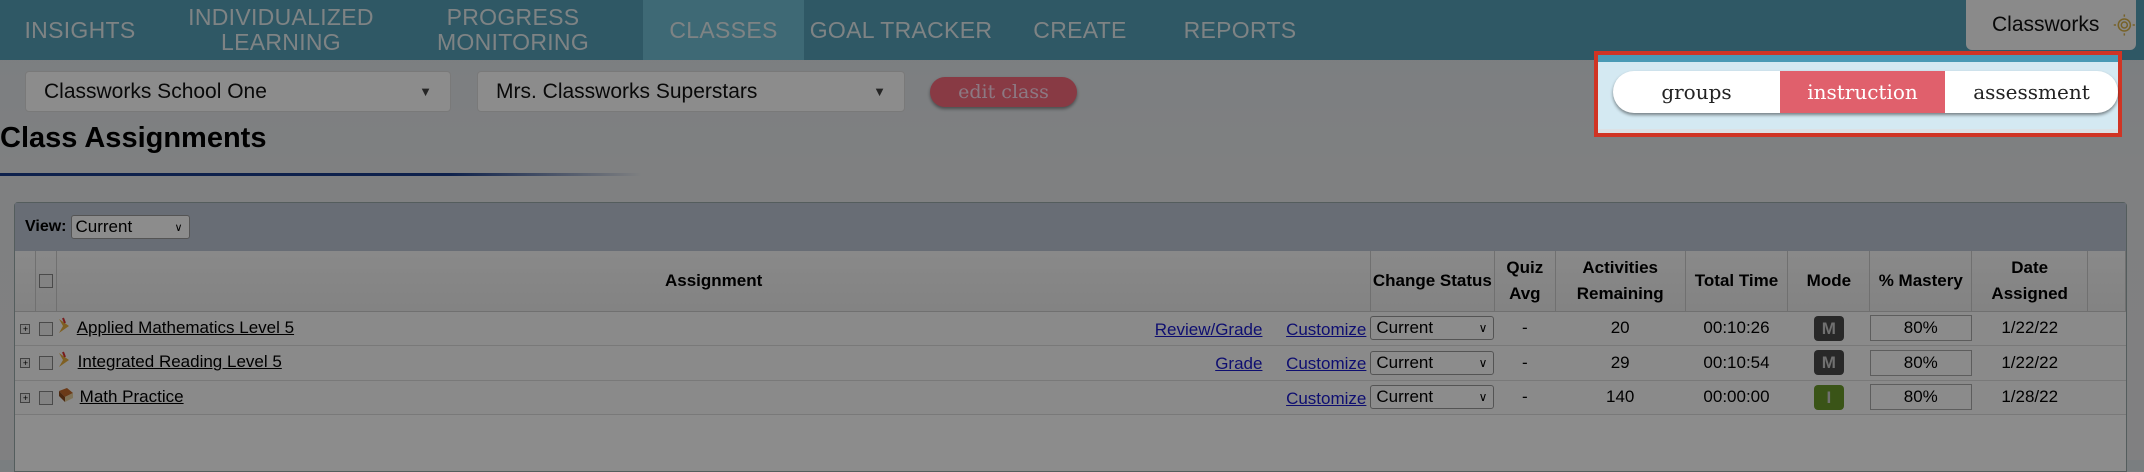 This screenshot has width=2144, height=472. Describe the element at coordinates (1696, 92) in the screenshot. I see `segment-groups: groups` at that location.